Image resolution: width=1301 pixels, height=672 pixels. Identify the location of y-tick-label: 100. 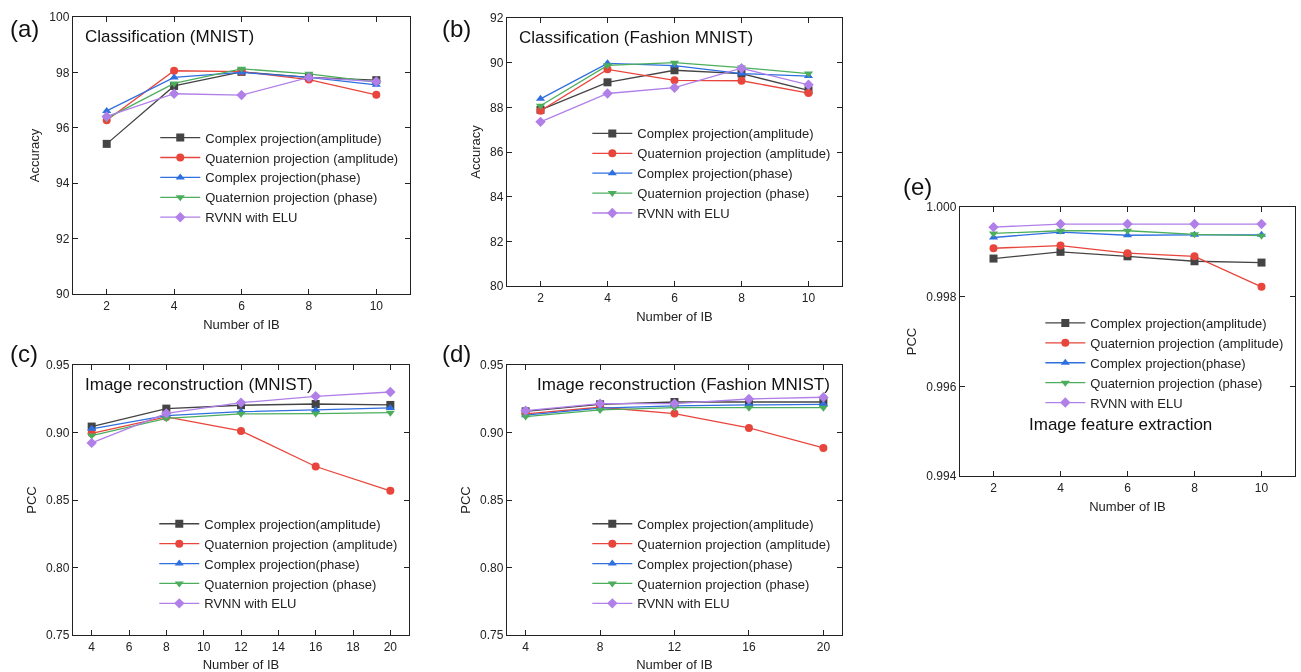
(59, 17).